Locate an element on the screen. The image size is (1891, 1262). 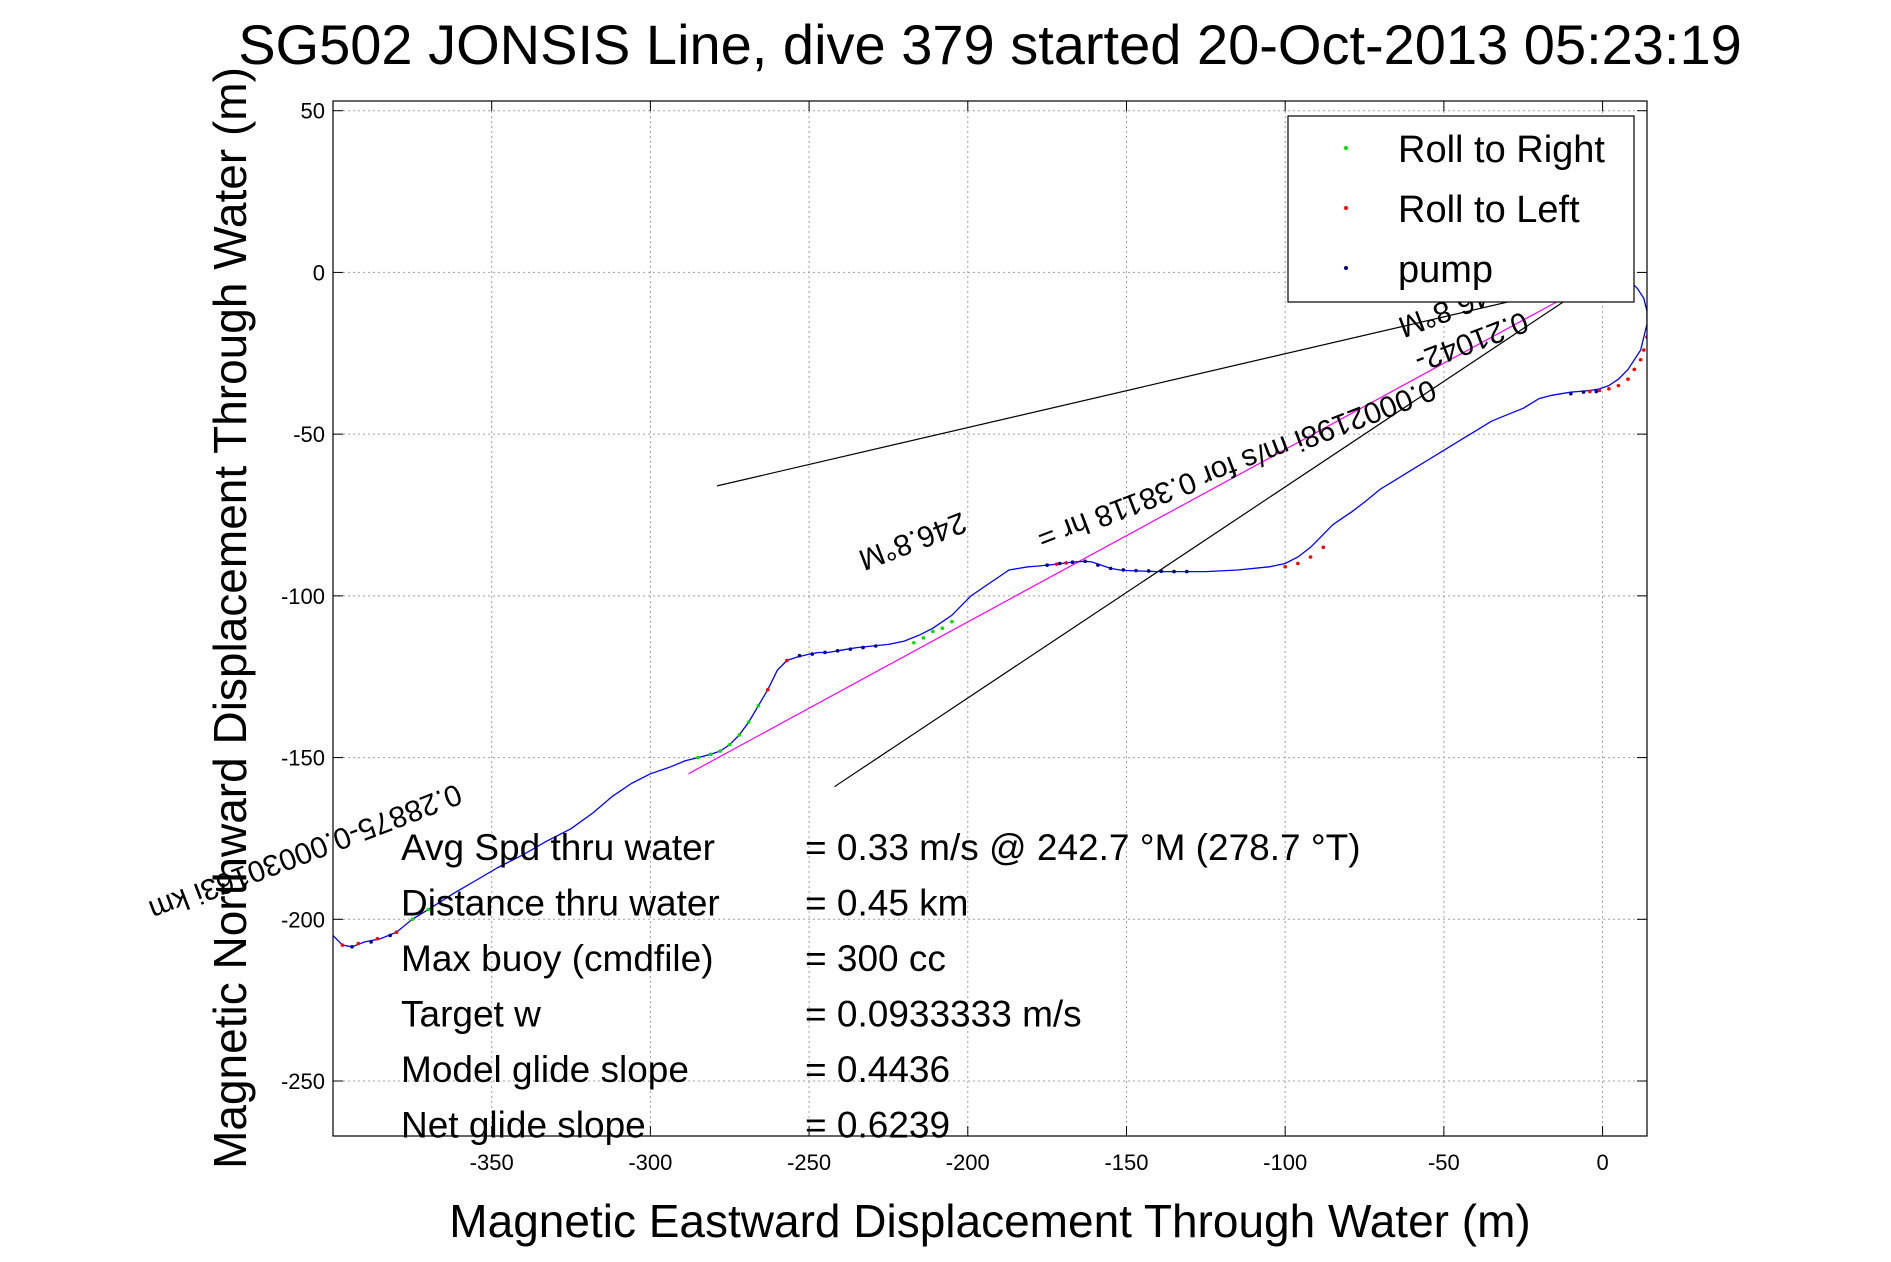
y-tick-label: -200 is located at coordinates (303, 919).